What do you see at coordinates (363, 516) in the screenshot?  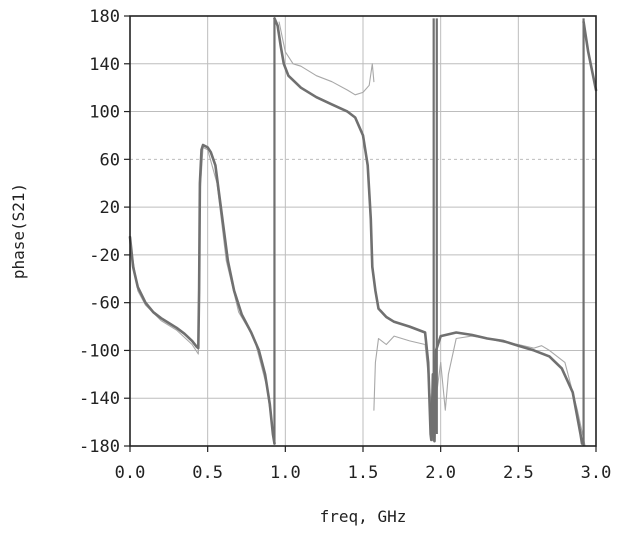 I see `x-axis-label: freq, GHz` at bounding box center [363, 516].